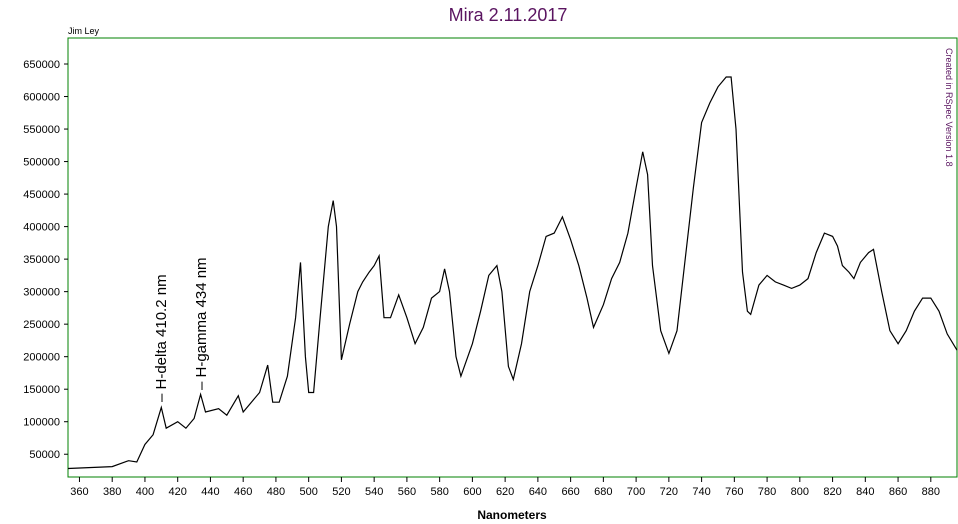  What do you see at coordinates (407, 492) in the screenshot?
I see `x-tick-label: 560` at bounding box center [407, 492].